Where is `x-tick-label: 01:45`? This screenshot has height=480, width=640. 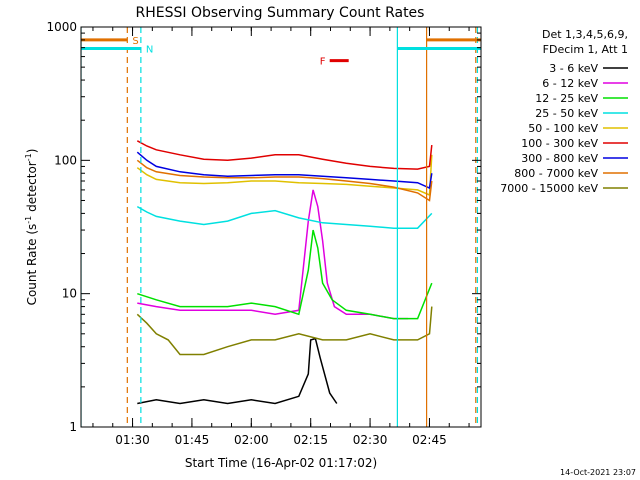 x-tick-label: 01:45 is located at coordinates (192, 440).